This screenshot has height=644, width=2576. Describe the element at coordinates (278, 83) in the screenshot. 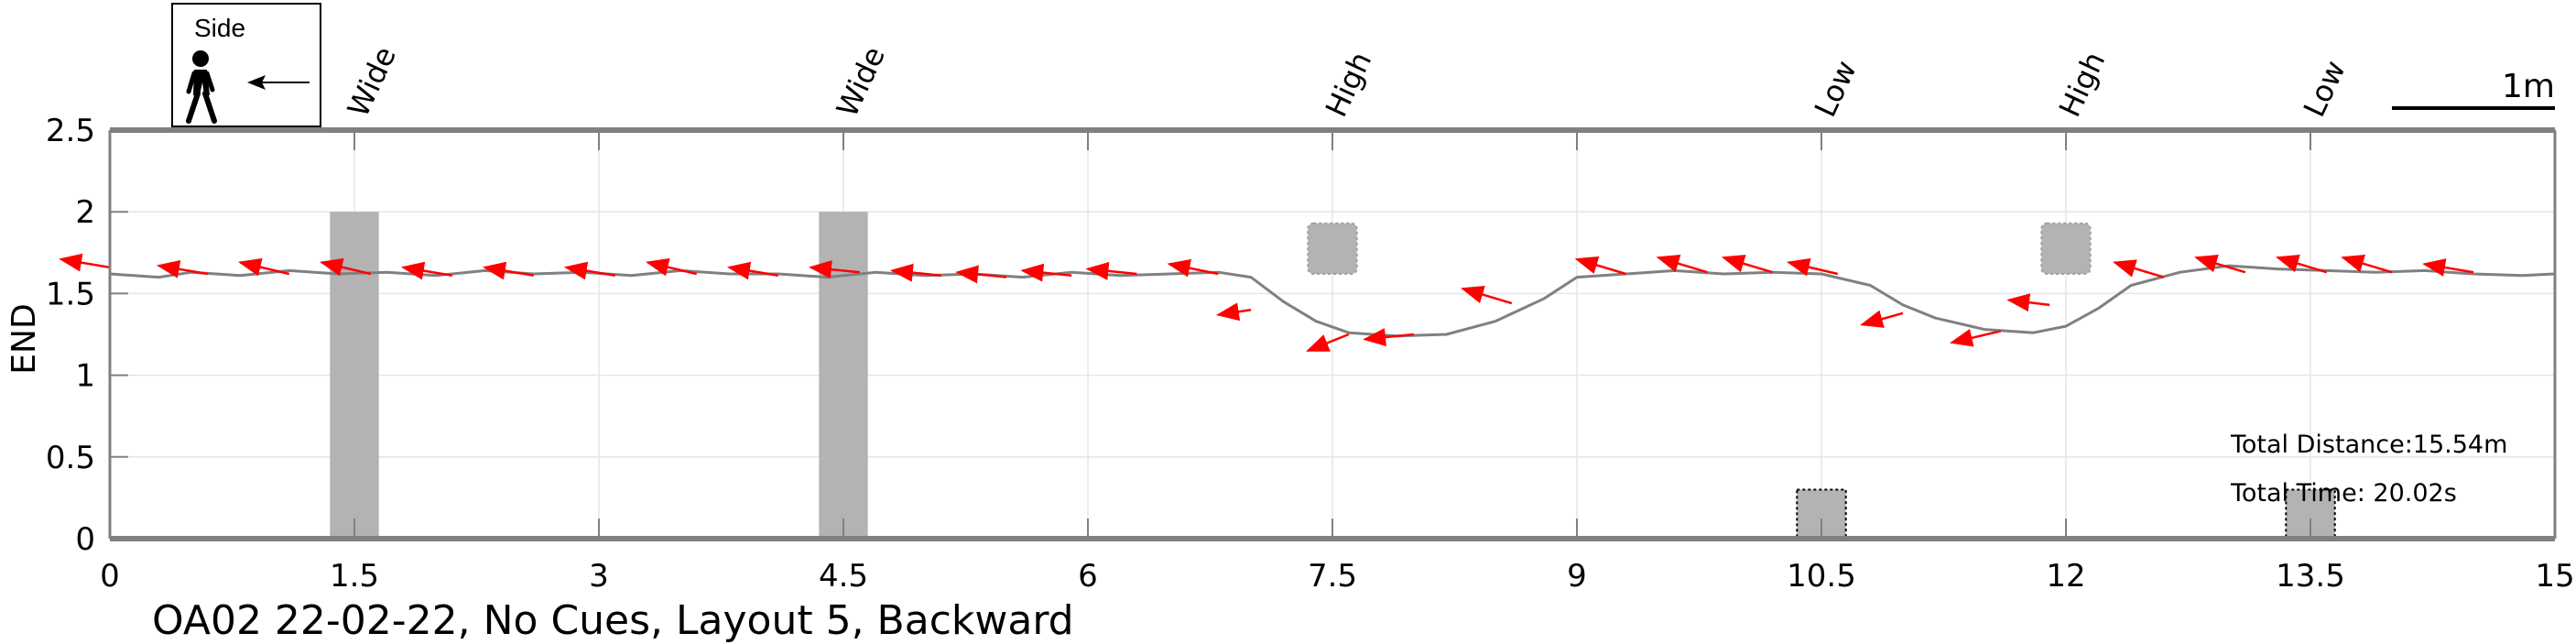

I see `left-arrow-icon` at that location.